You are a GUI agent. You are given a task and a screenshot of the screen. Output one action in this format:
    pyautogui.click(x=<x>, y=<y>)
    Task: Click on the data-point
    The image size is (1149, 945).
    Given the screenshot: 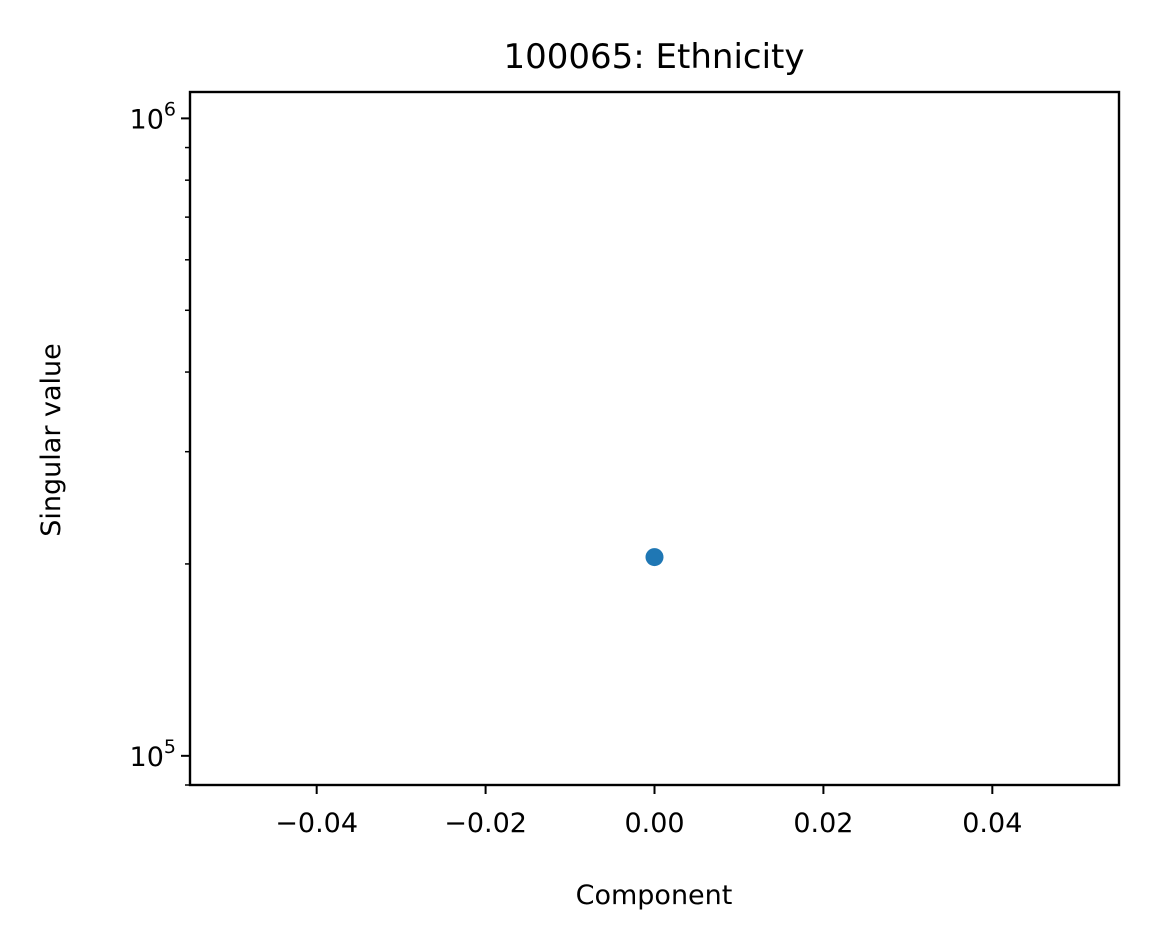 What is the action you would take?
    pyautogui.click(x=654, y=557)
    